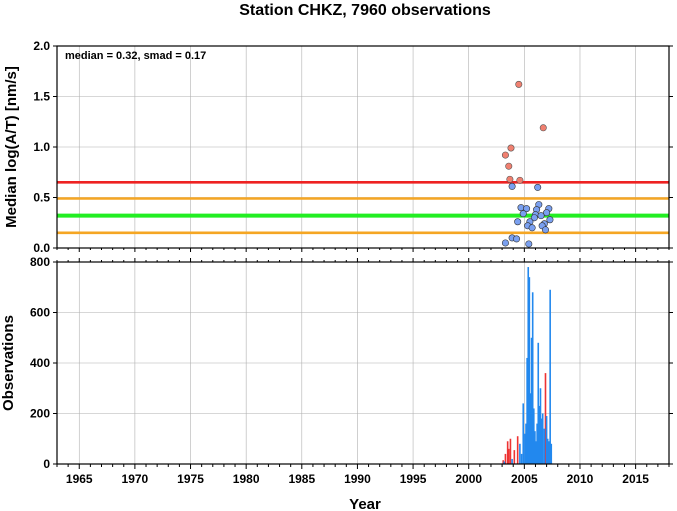 The image size is (677, 511). What do you see at coordinates (246, 479) in the screenshot?
I see `x-tick-label: 1980` at bounding box center [246, 479].